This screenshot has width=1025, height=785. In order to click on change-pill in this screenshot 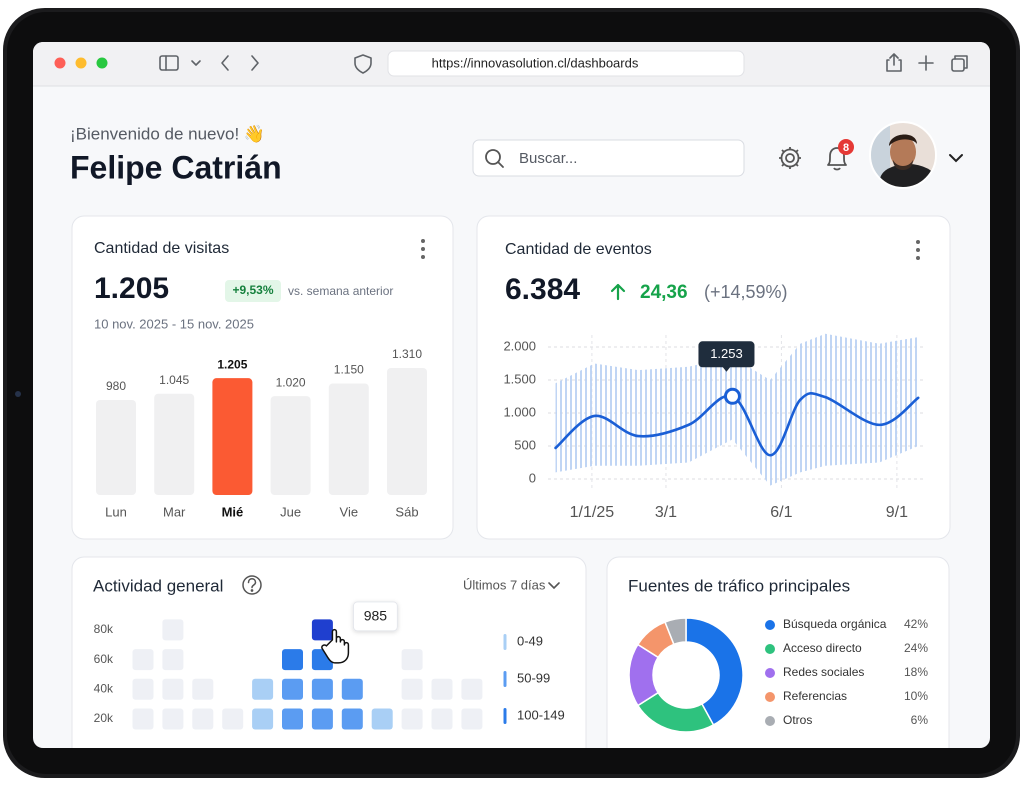, I will do `click(253, 291)`.